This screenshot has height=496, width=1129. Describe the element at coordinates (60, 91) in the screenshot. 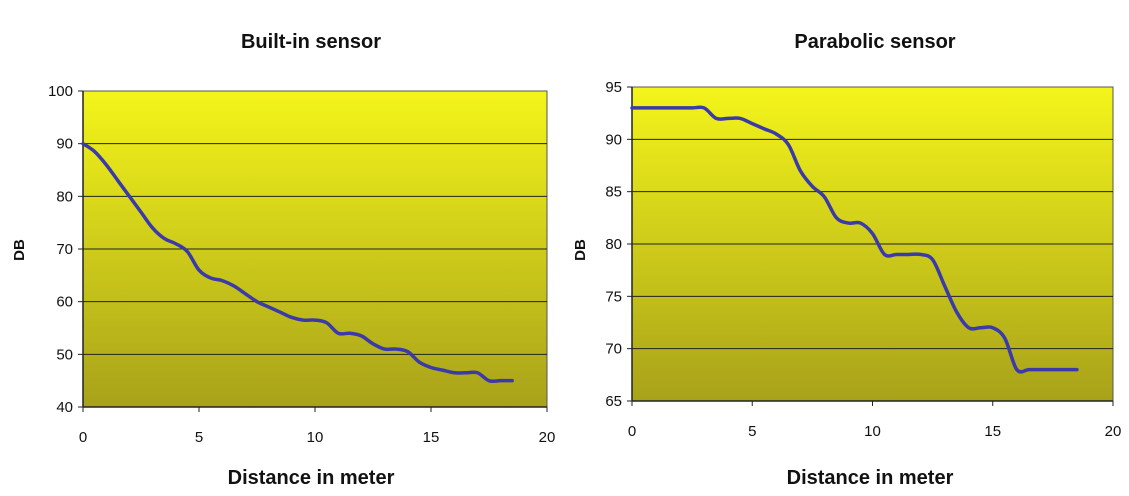

I see `y-tick-label: 100` at that location.